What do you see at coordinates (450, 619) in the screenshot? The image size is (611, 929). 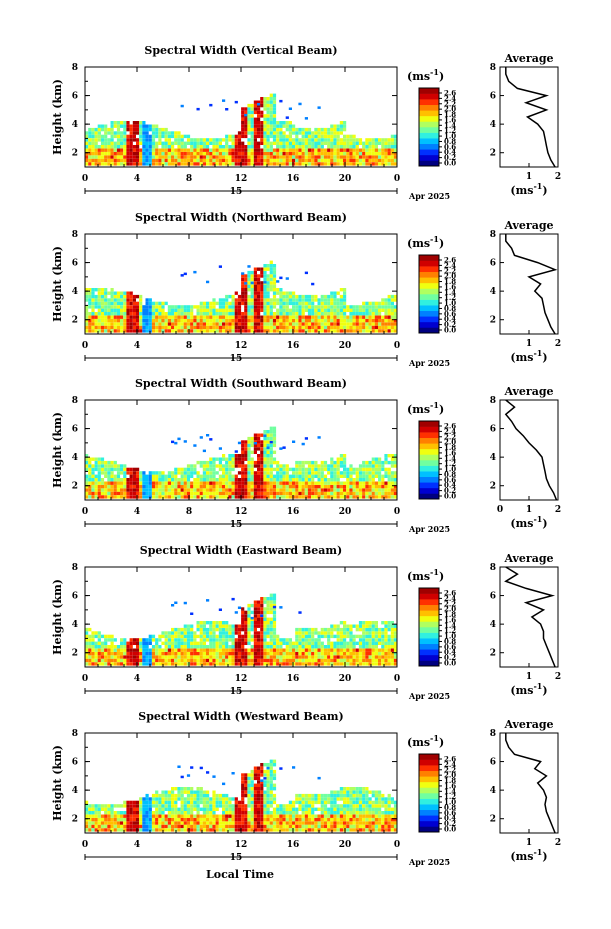 I see `colorbar-tick-label: 1.6` at bounding box center [450, 619].